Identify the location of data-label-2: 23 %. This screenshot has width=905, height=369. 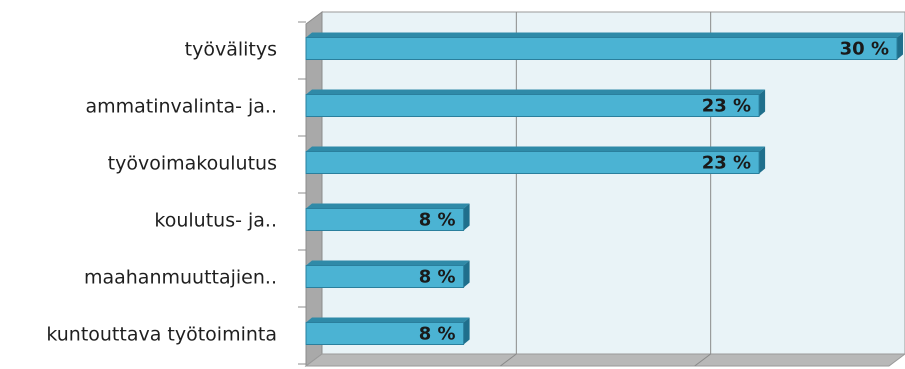
(726, 106).